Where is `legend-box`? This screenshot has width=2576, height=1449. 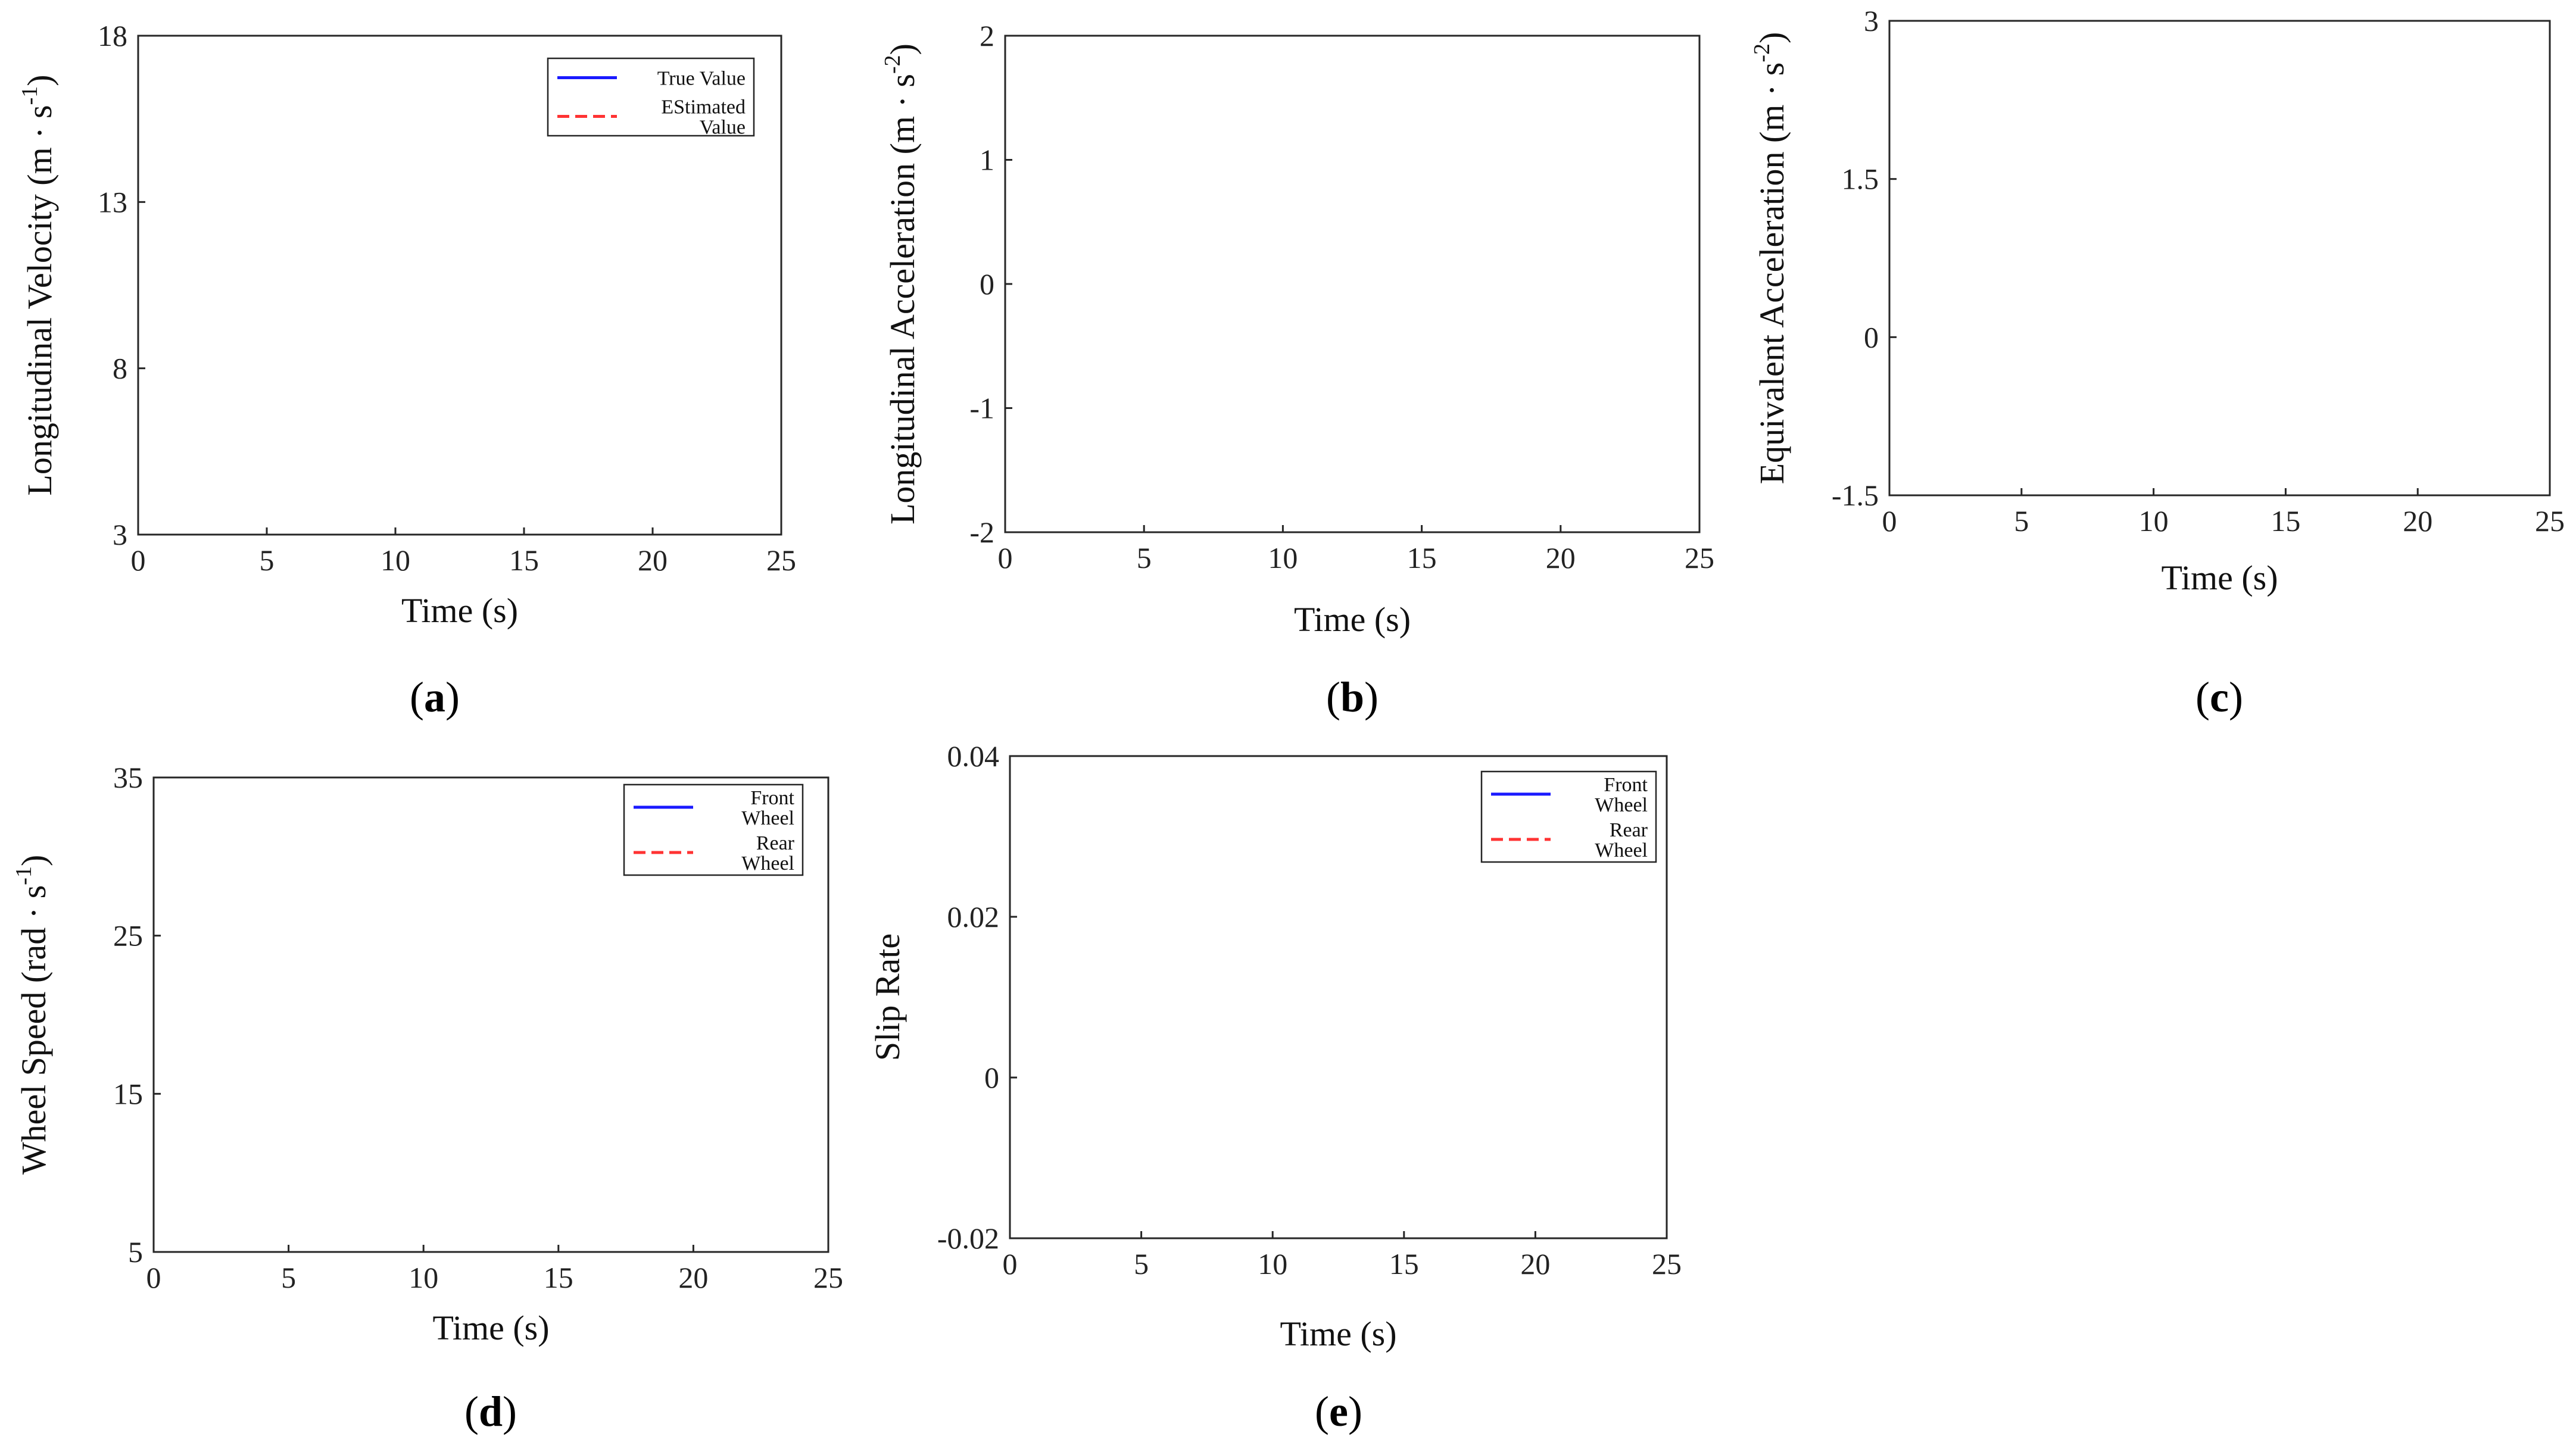 legend-box is located at coordinates (713, 830).